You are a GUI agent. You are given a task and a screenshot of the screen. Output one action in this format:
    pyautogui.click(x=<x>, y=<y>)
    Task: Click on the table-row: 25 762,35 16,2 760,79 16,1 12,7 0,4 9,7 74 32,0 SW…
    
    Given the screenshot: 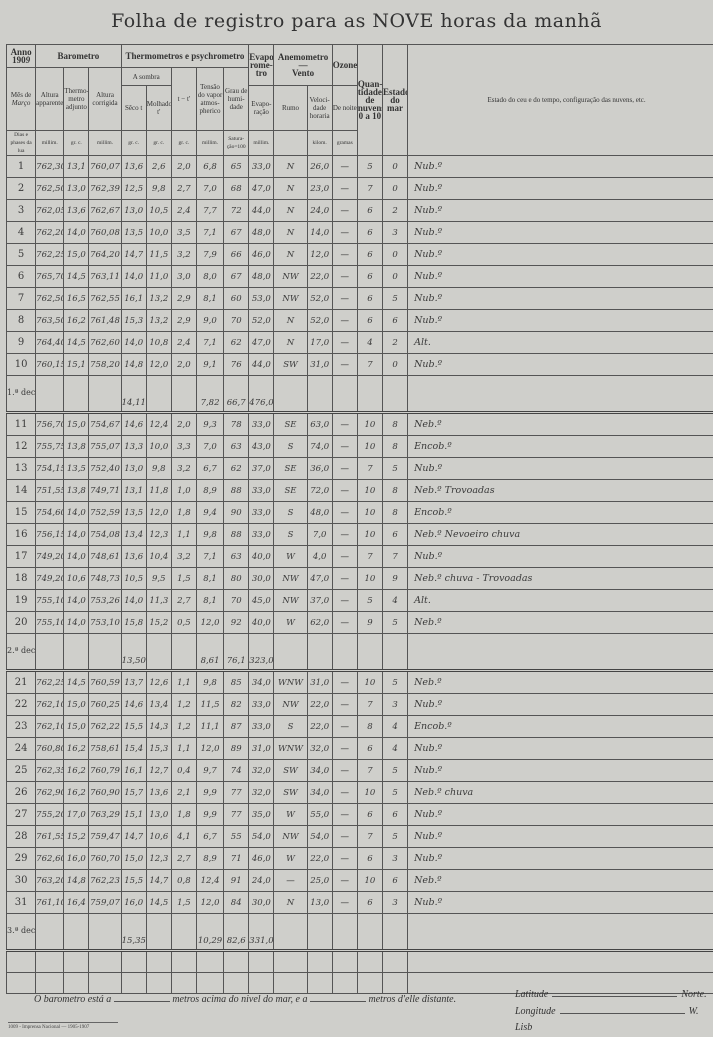 What is the action you would take?
    pyautogui.click(x=359, y=770)
    